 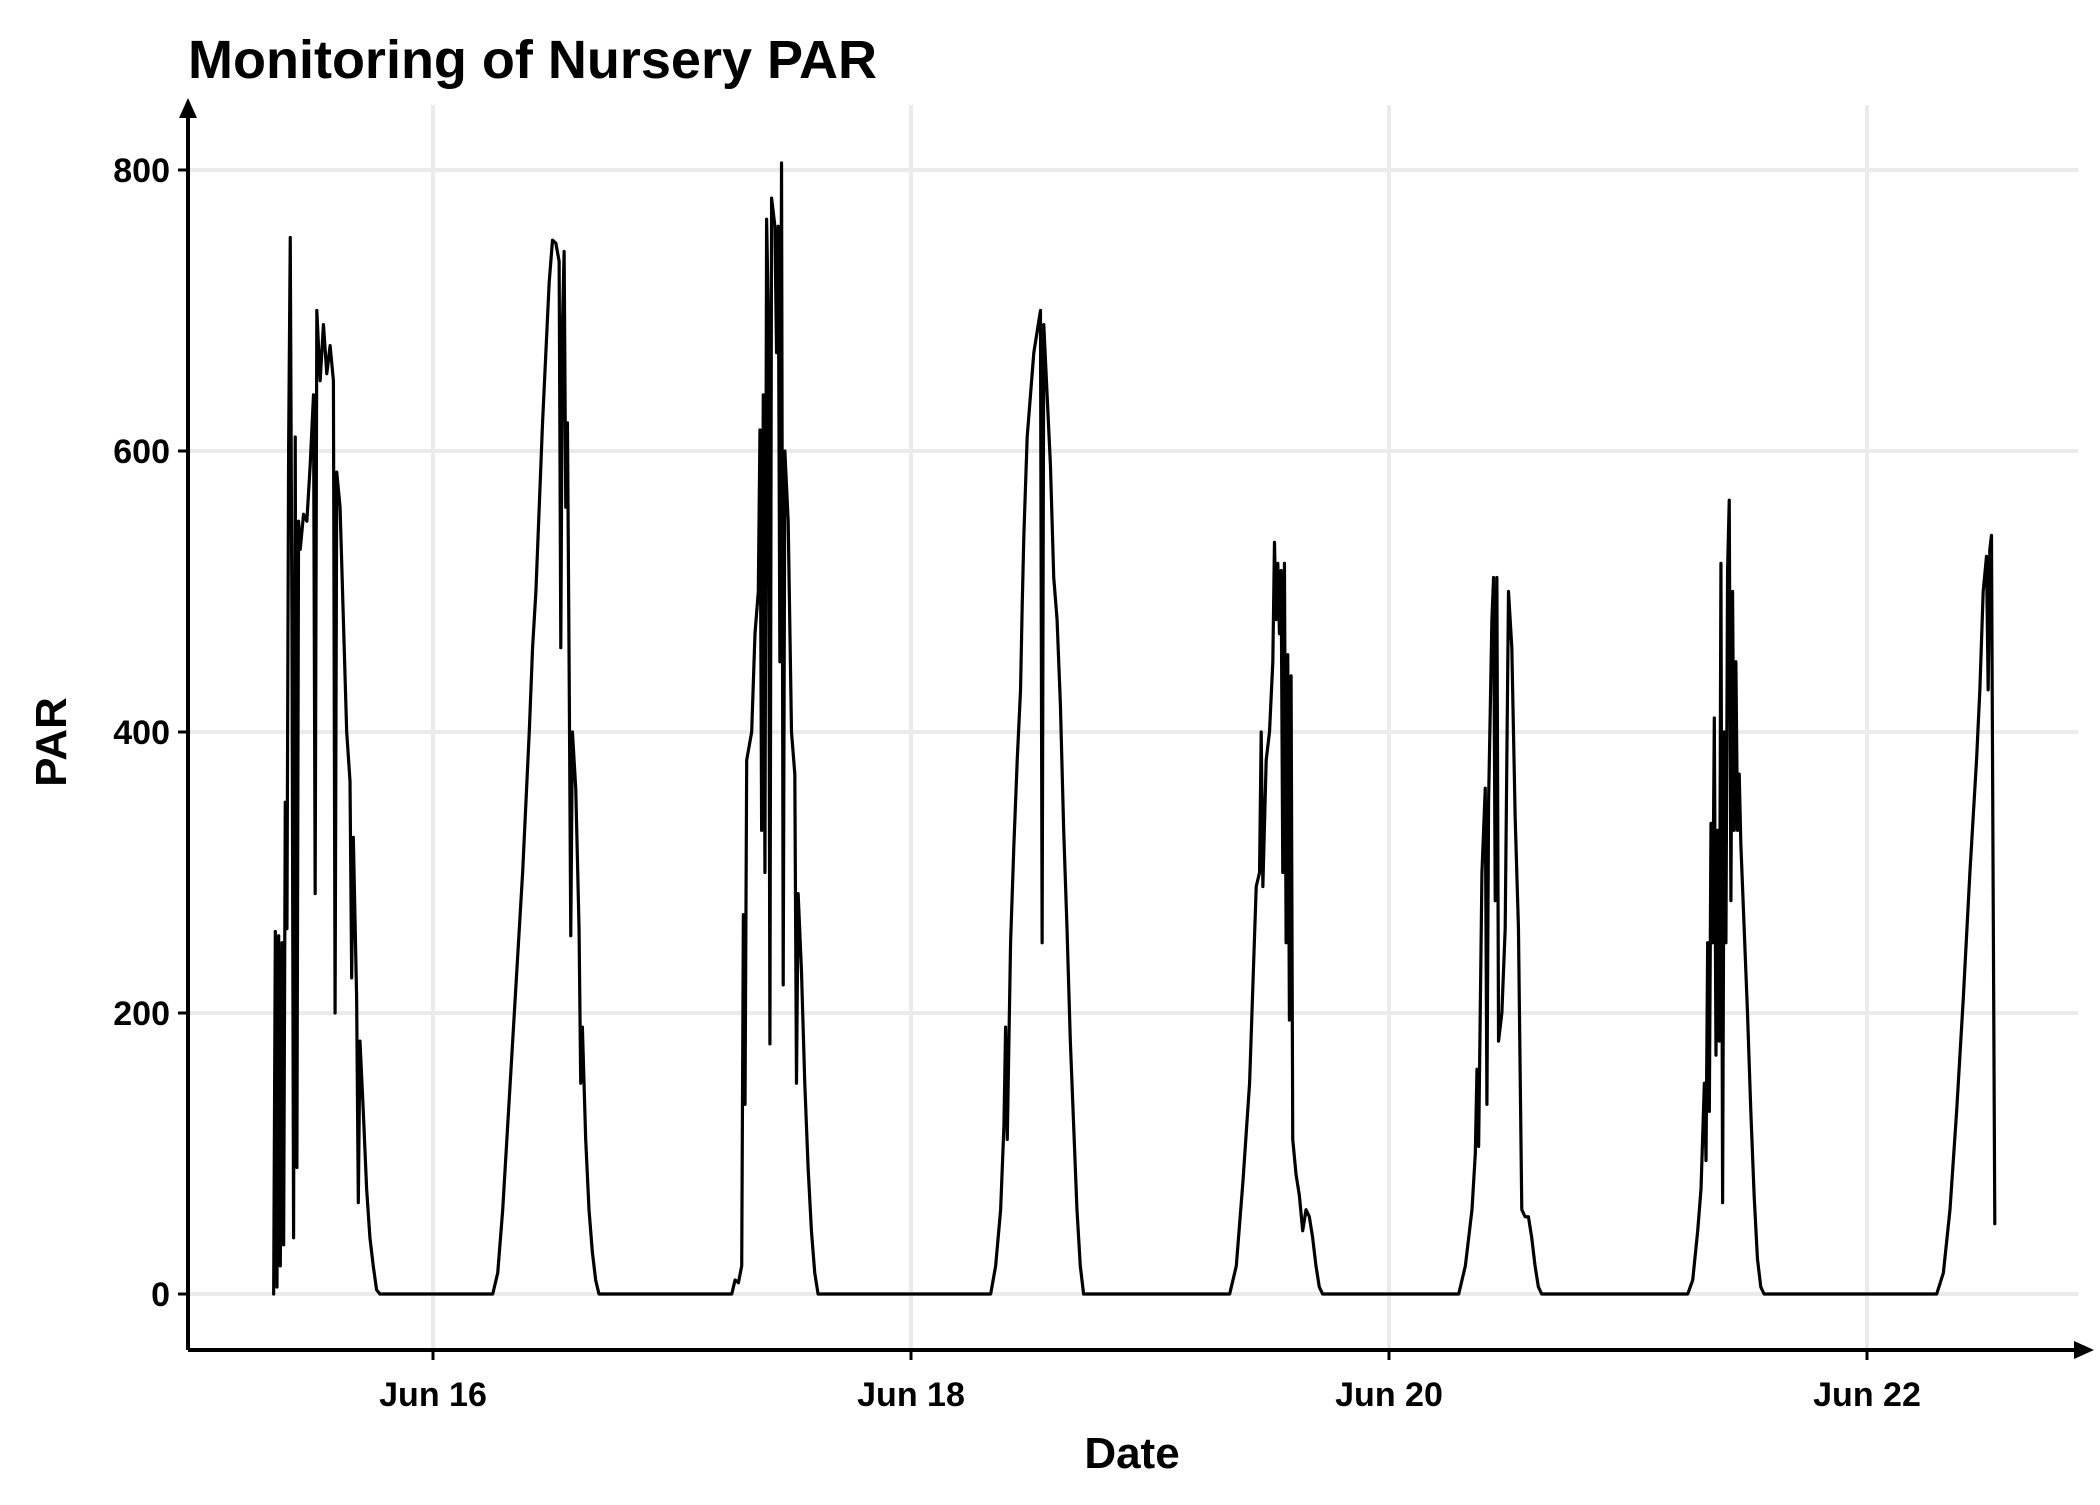 I want to click on x-tick-label: Jun 18, so click(x=911, y=1395).